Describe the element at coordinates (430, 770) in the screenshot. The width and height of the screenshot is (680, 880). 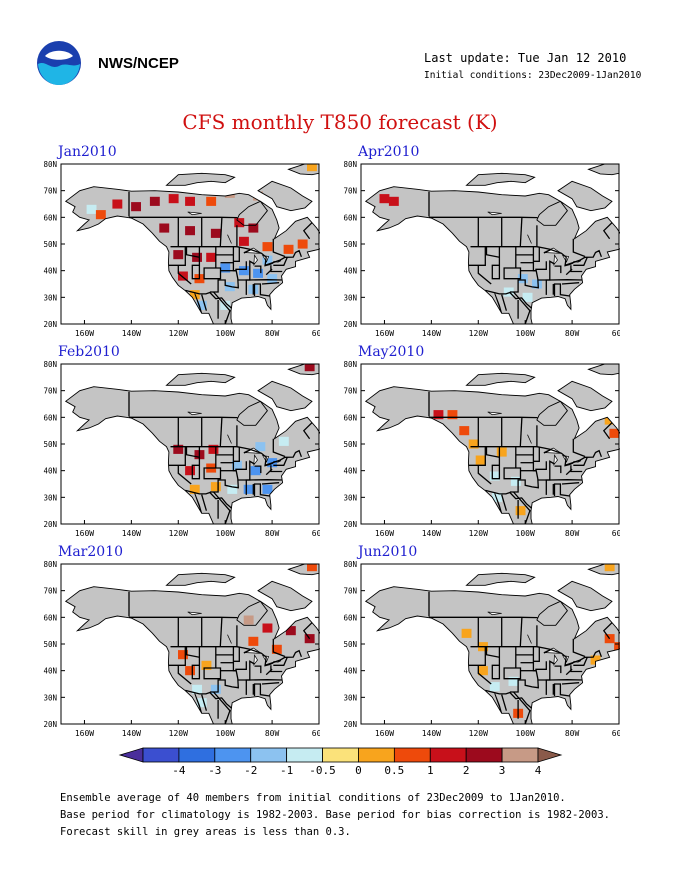
I see `colorbar-label: 1` at that location.